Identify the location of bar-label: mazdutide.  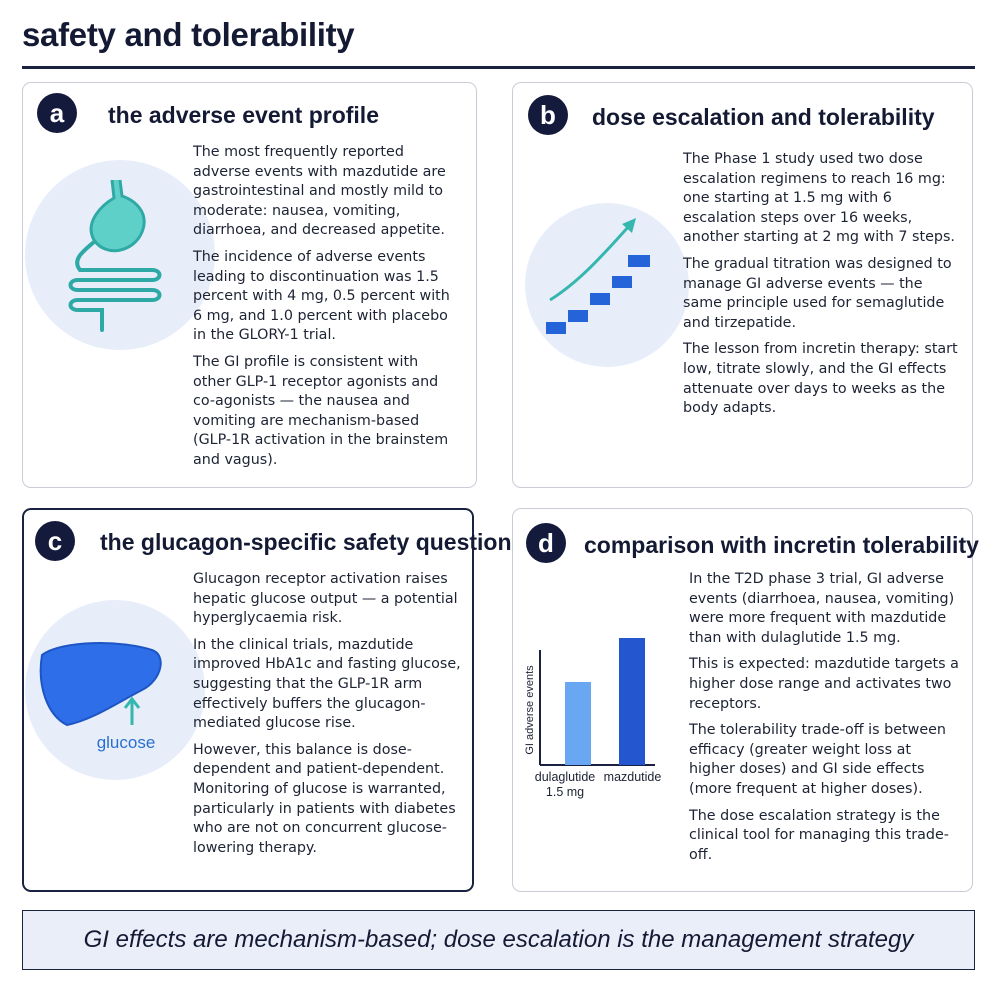
(632, 777).